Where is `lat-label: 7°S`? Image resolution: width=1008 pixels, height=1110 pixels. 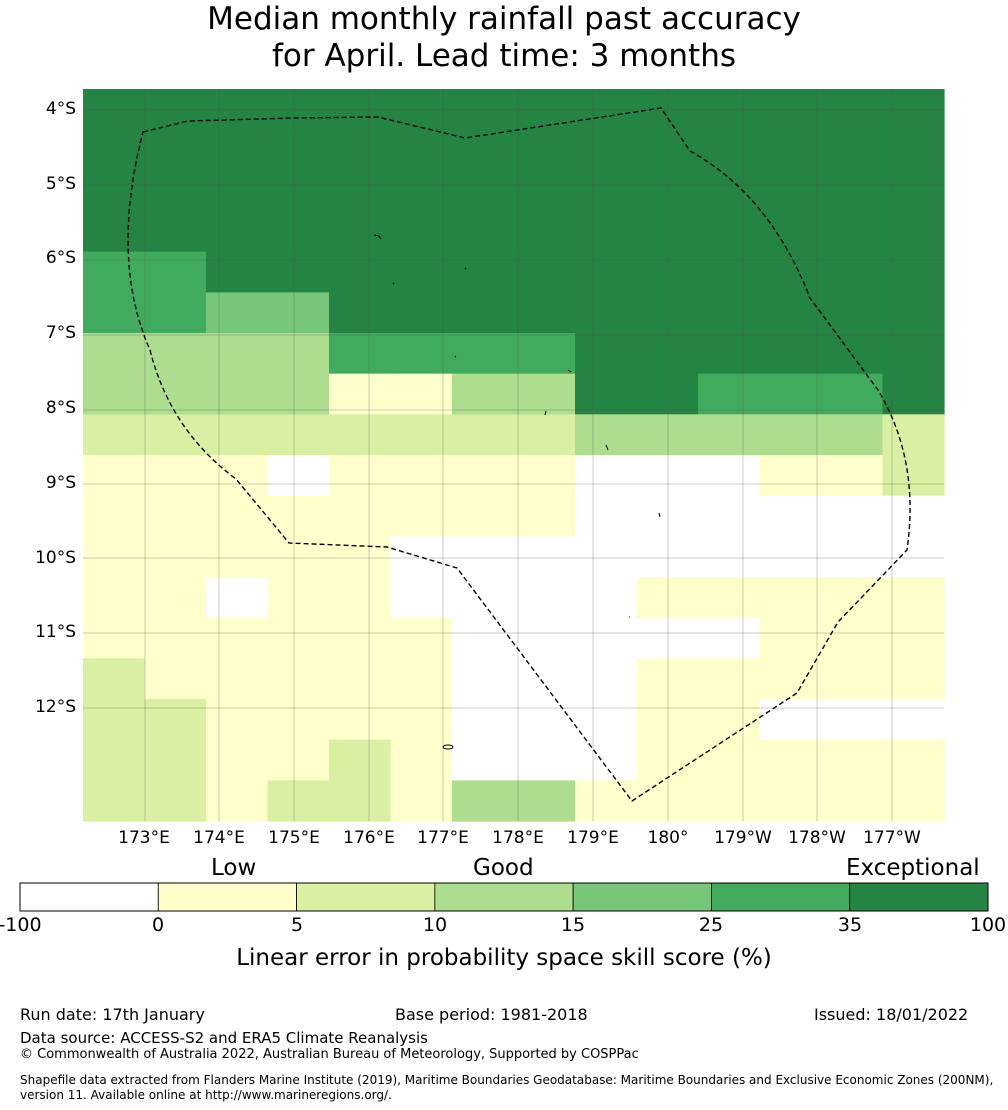
lat-label: 7°S is located at coordinates (60, 333).